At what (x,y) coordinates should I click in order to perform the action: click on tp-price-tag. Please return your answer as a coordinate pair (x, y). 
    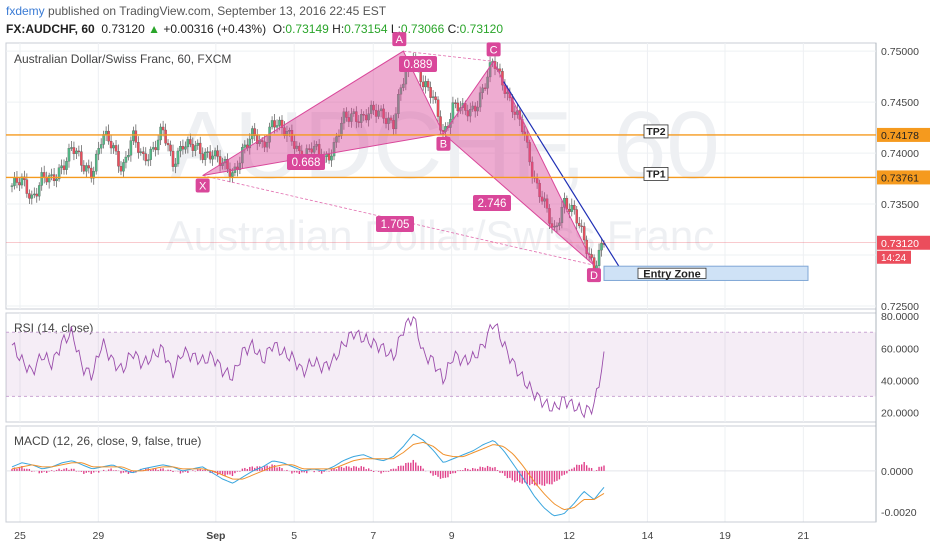
    Looking at the image, I should click on (903, 177).